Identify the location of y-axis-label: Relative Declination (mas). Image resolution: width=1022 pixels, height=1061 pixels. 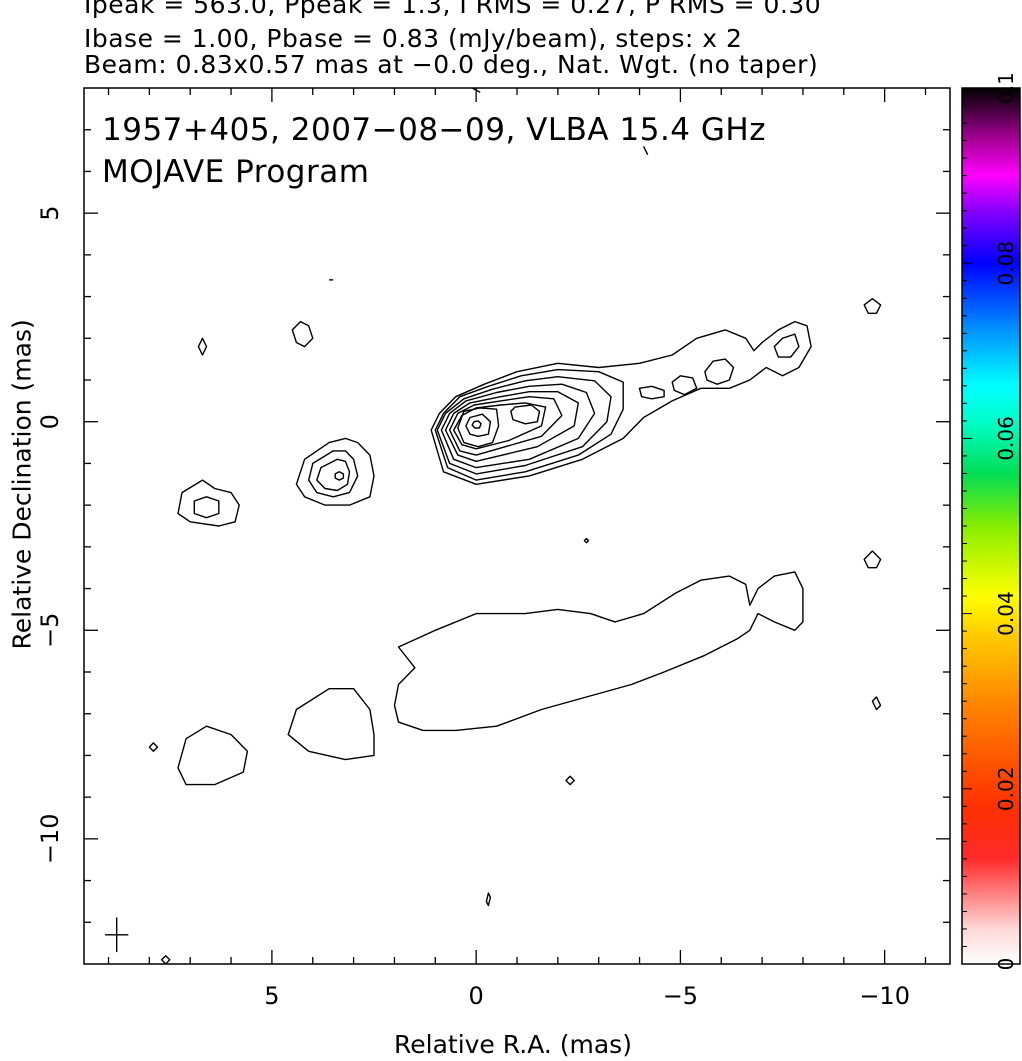
(22, 484).